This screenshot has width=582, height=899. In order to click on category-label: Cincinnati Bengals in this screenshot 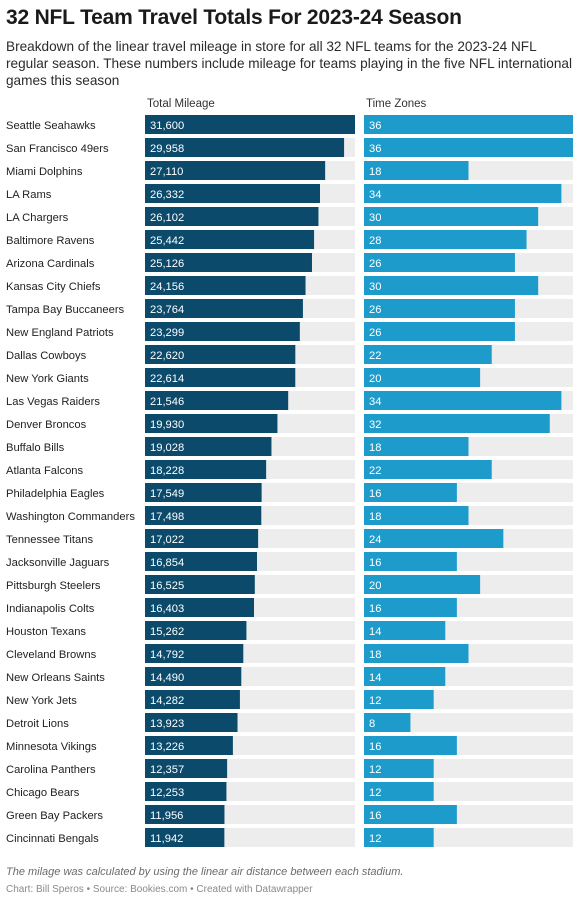, I will do `click(52, 839)`.